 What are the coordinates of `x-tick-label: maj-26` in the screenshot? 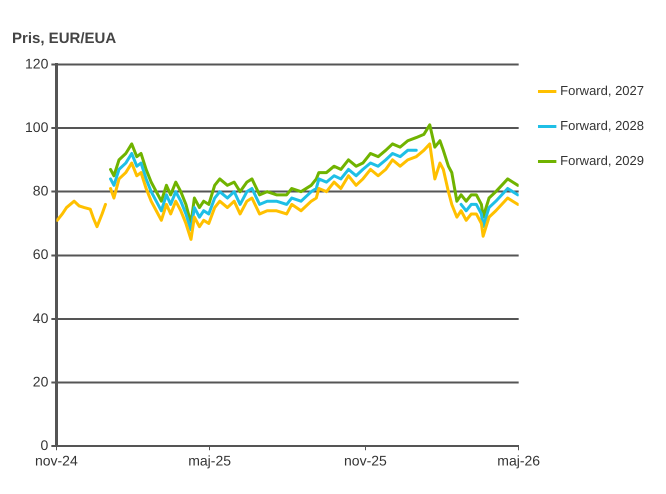 It's located at (518, 460).